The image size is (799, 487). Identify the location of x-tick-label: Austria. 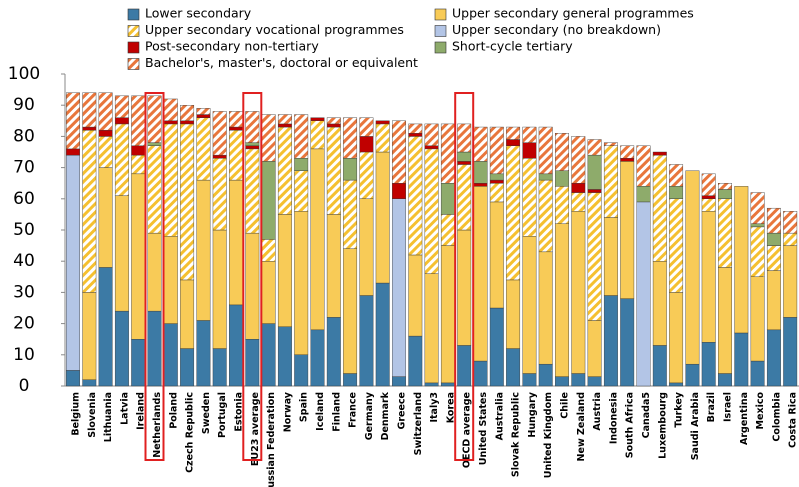
(597, 411).